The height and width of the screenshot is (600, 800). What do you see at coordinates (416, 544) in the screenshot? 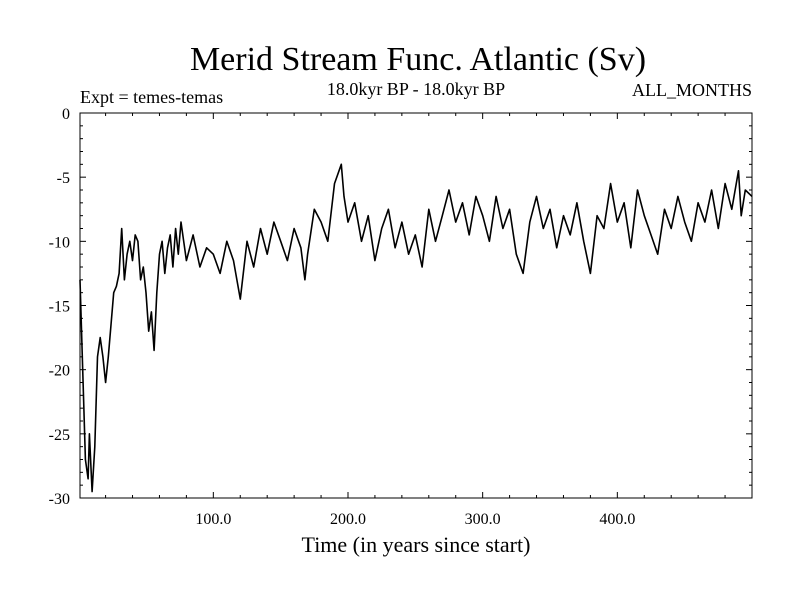
I see `x-axis-label: Time (in years since start)` at bounding box center [416, 544].